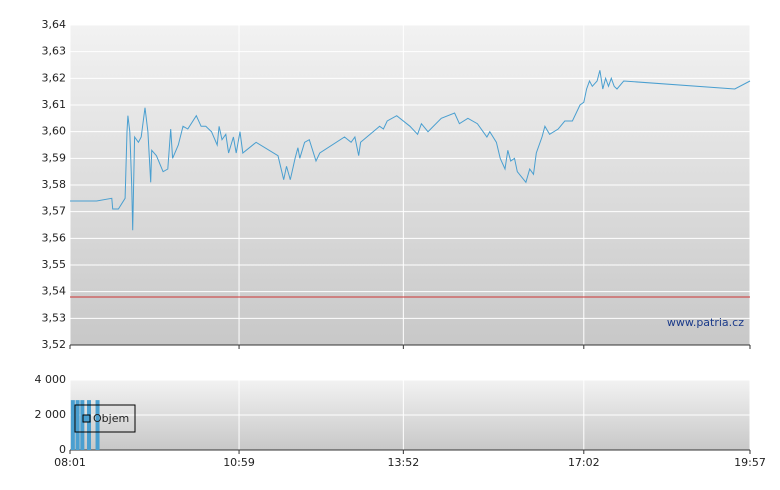 The image size is (780, 490). I want to click on x-tick-label: 17:02, so click(584, 462).